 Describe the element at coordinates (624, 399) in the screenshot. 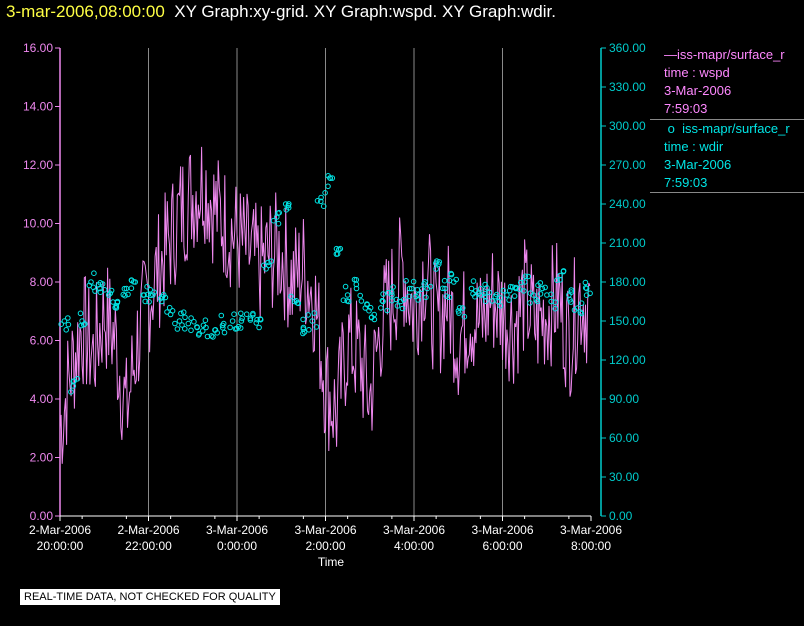

I see `right-tick-label: 90.00` at that location.